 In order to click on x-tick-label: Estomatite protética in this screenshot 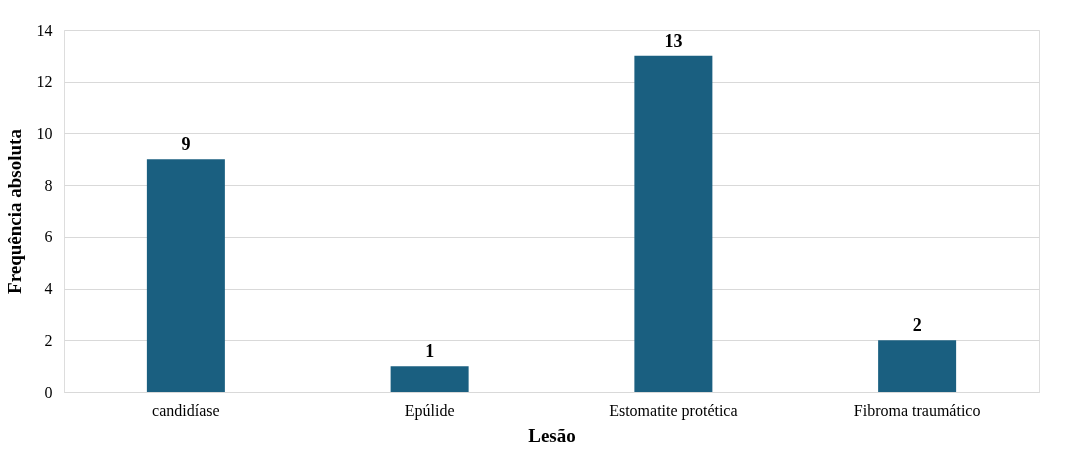, I will do `click(673, 410)`.